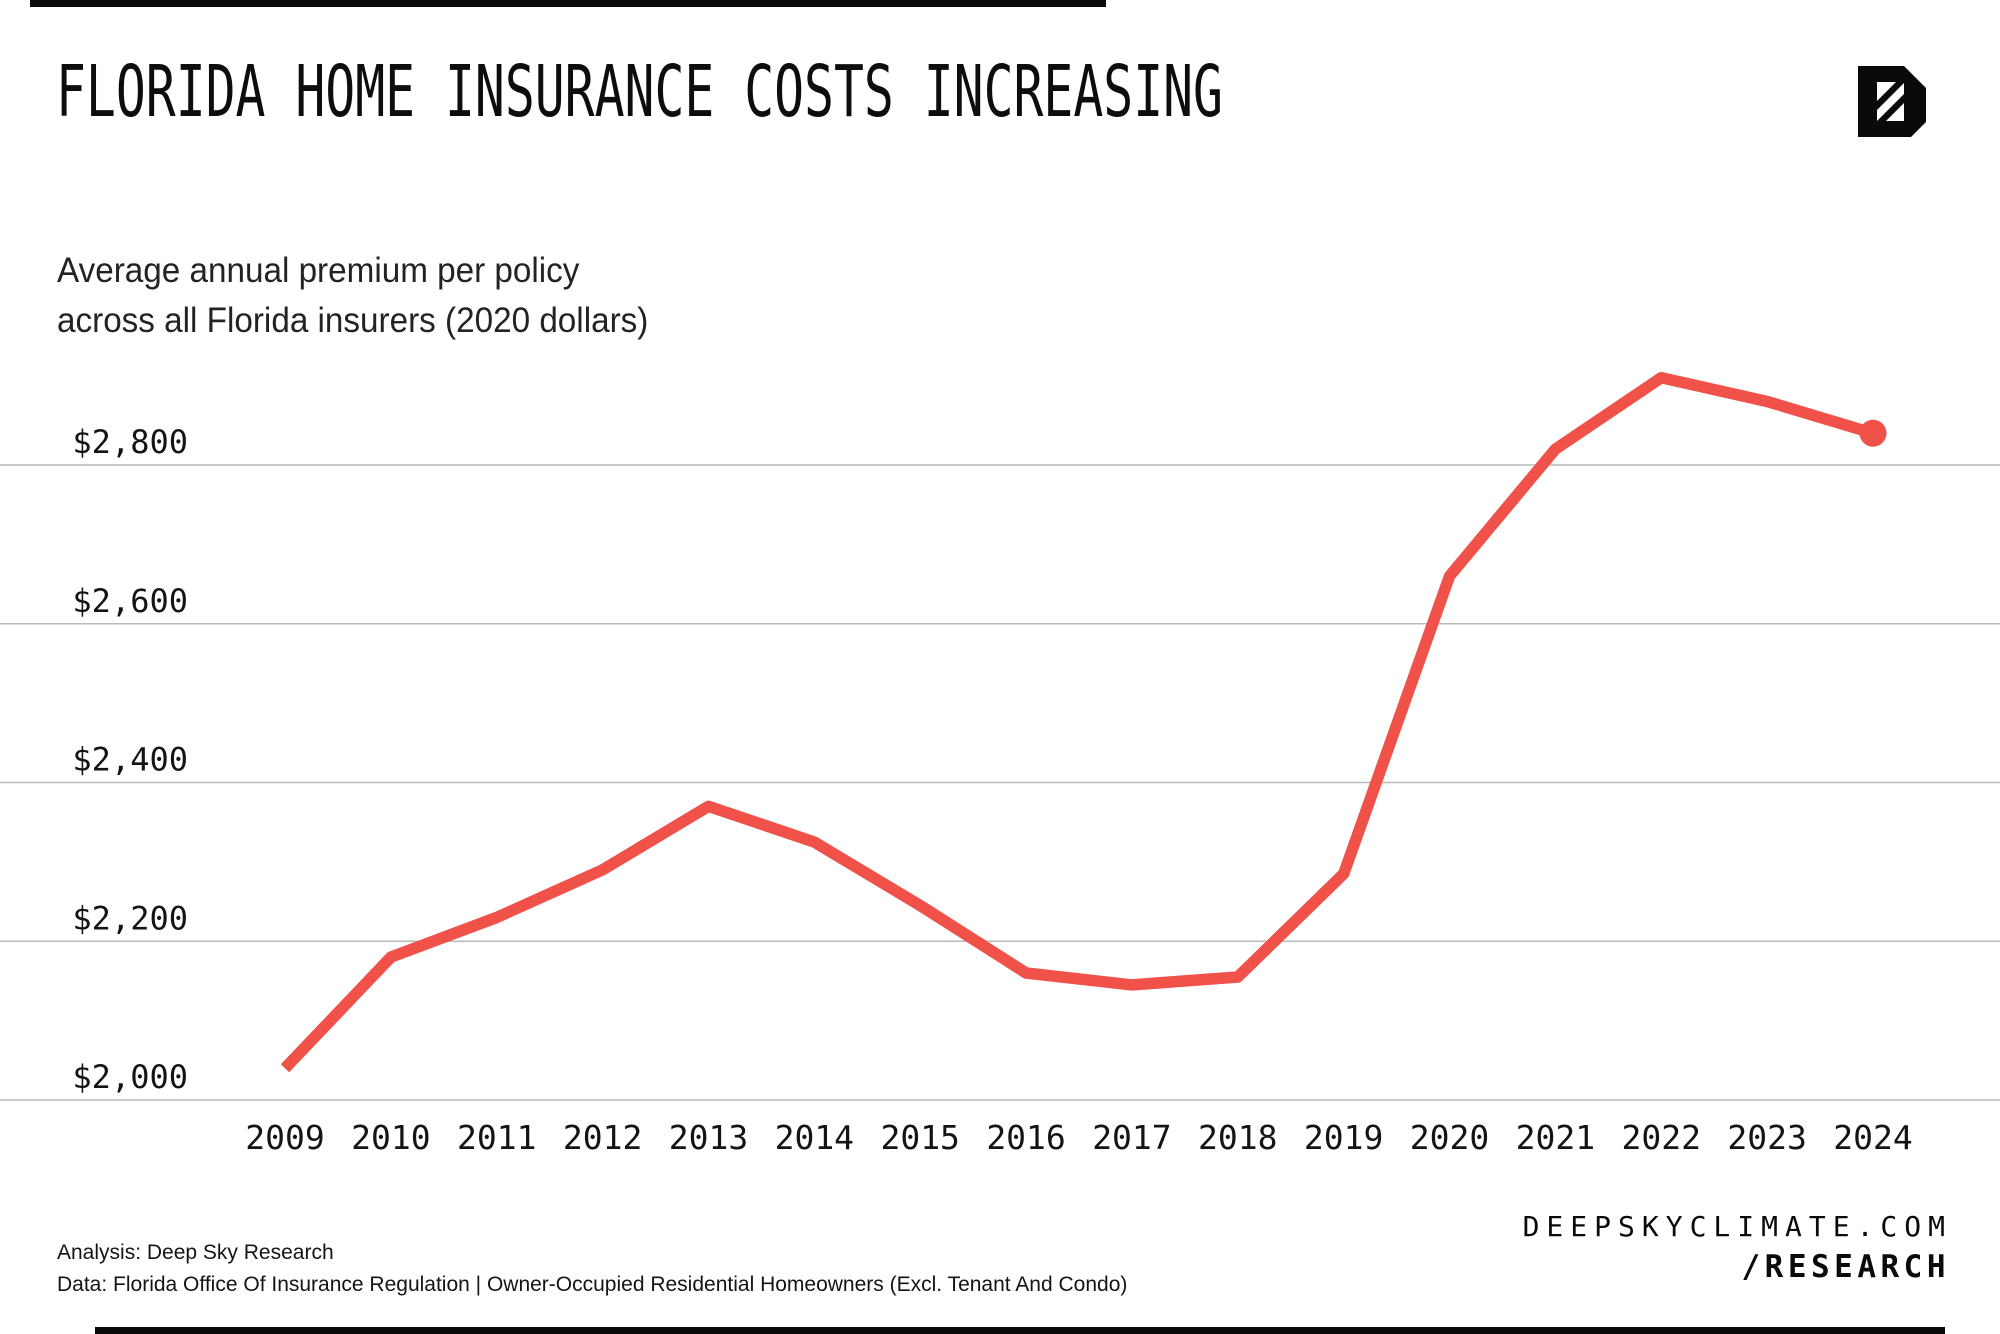  Describe the element at coordinates (195, 1252) in the screenshot. I see `analysis-credit: Analysis: Deep Sky Research` at that location.